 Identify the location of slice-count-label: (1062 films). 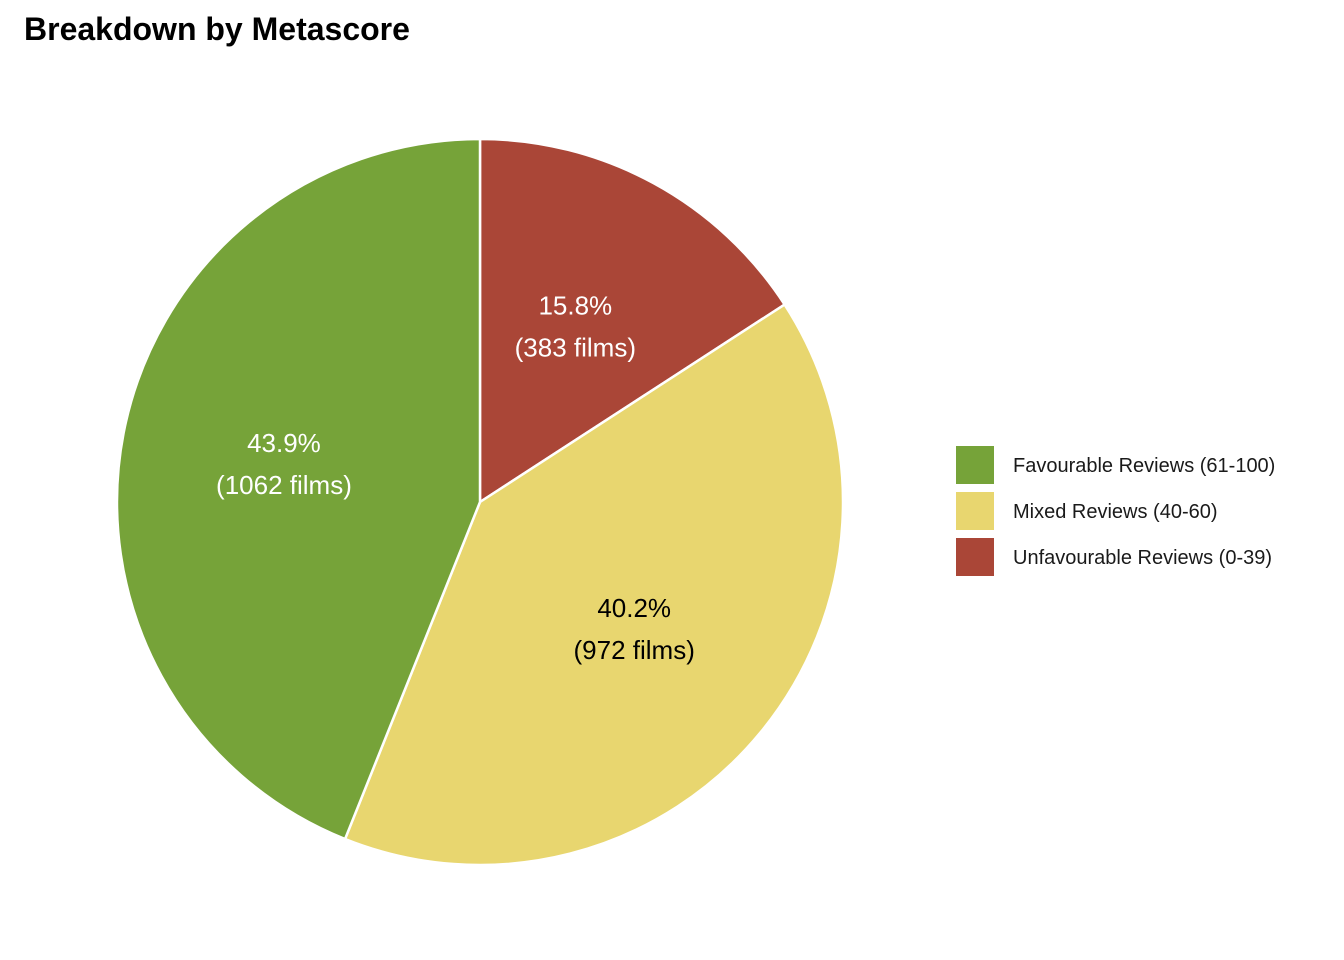
(284, 485).